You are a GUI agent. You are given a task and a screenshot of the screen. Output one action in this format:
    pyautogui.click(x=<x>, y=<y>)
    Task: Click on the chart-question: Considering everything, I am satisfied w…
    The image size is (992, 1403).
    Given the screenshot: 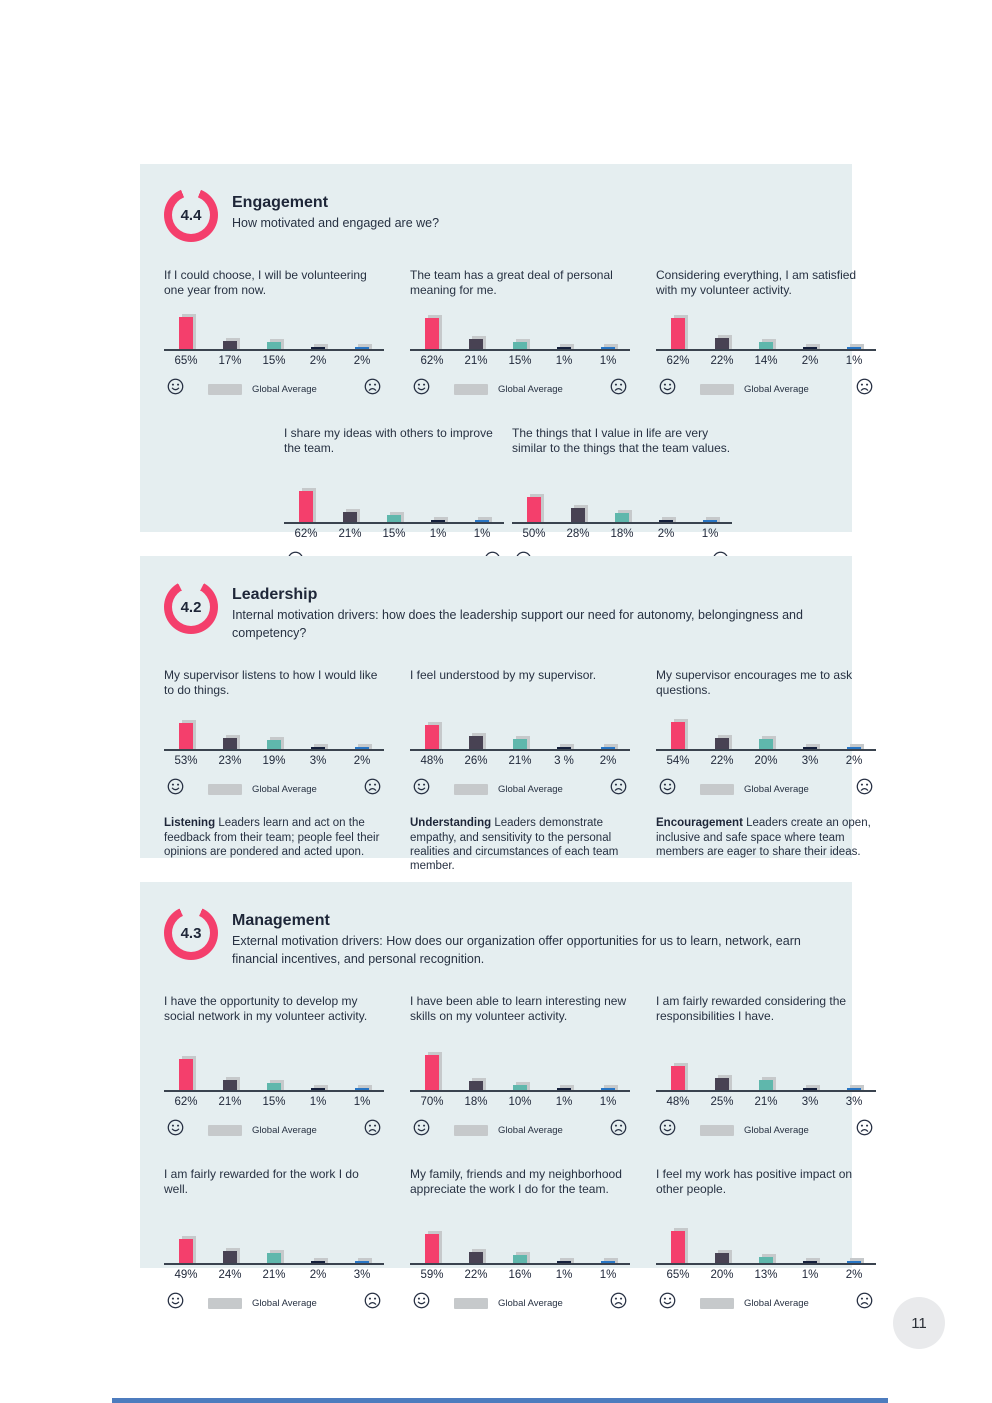 What is the action you would take?
    pyautogui.click(x=756, y=283)
    